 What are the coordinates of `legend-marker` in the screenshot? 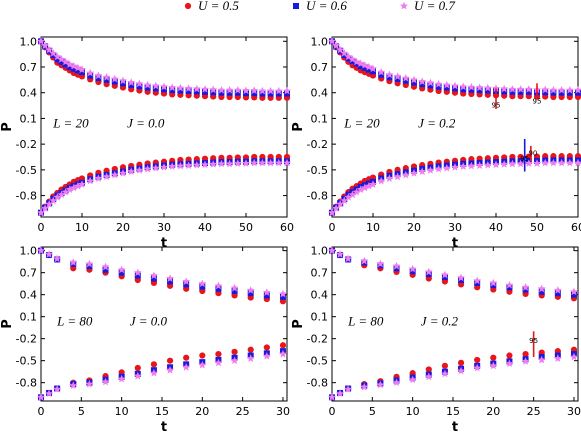 It's located at (296, 6).